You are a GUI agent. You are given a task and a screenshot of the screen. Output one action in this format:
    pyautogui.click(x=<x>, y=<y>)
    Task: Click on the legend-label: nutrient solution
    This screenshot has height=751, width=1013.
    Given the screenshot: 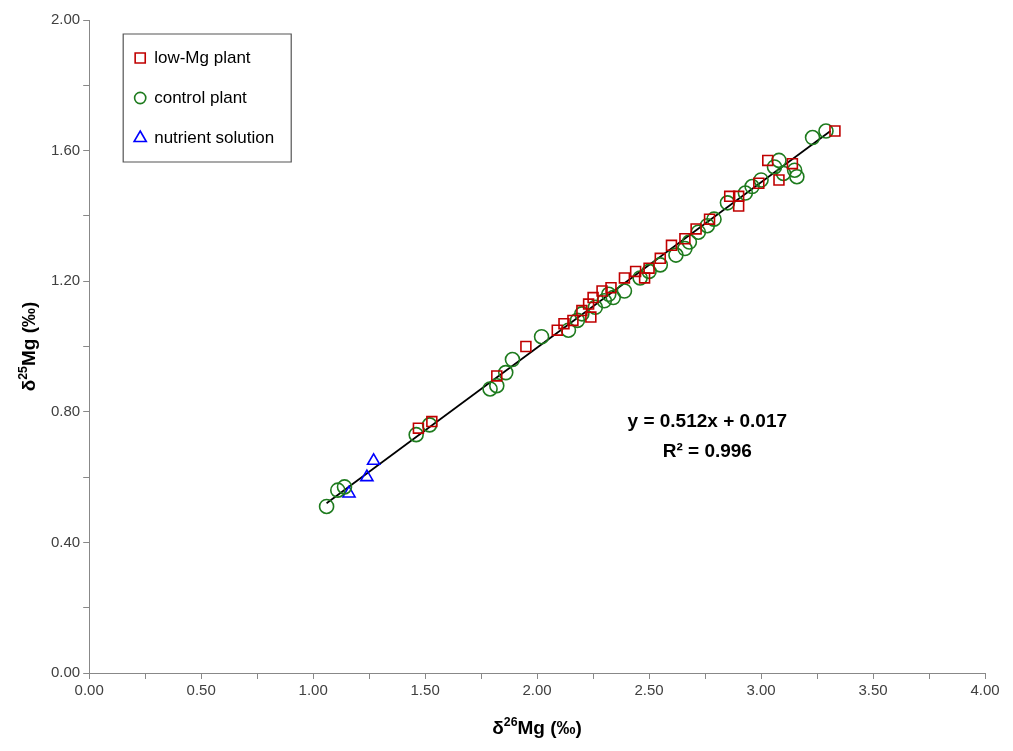 What is the action you would take?
    pyautogui.click(x=214, y=137)
    